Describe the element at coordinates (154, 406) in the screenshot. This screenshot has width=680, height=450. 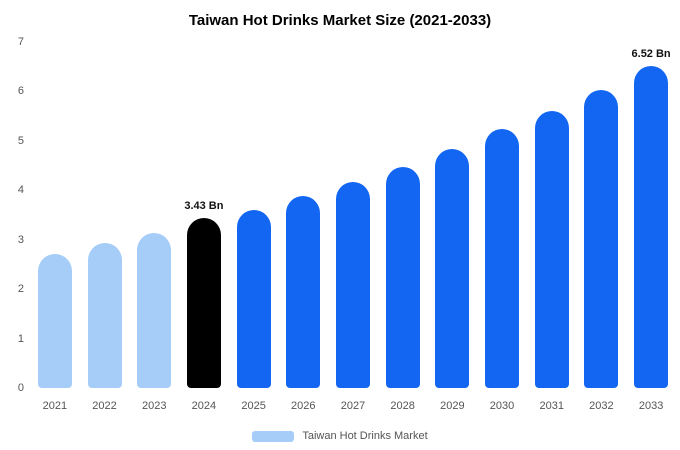
I see `x-tick-label: 2023` at that location.